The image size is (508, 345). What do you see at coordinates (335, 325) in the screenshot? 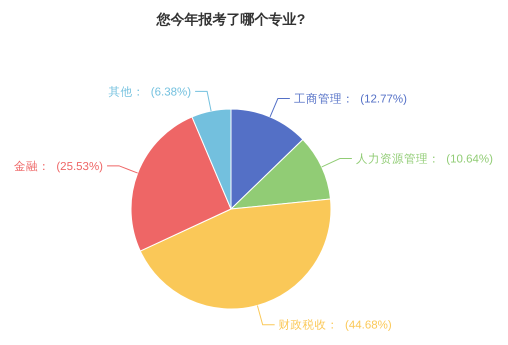
I see `slice-label: 财政税收： (44.68%)` at bounding box center [335, 325].